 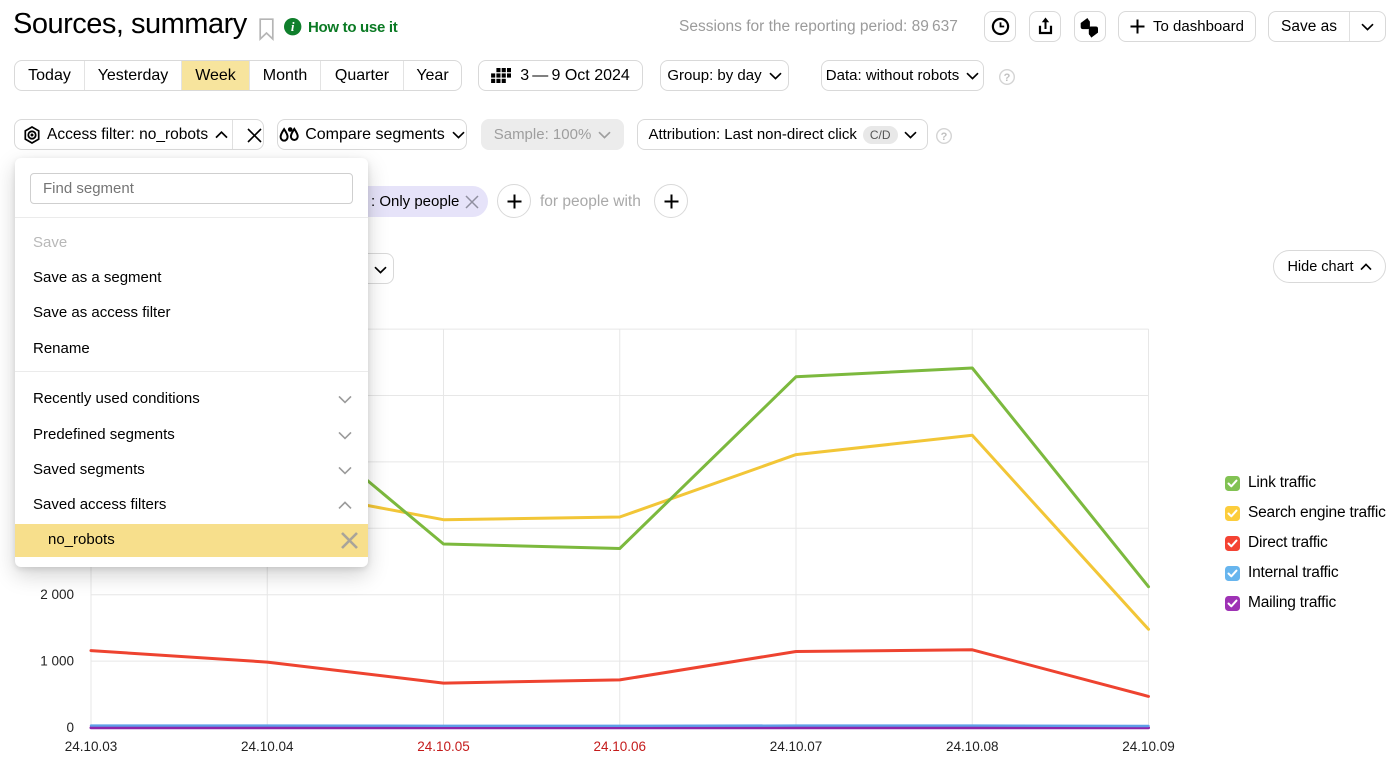 What do you see at coordinates (796, 746) in the screenshot?
I see `svg-text: 24.10.07` at bounding box center [796, 746].